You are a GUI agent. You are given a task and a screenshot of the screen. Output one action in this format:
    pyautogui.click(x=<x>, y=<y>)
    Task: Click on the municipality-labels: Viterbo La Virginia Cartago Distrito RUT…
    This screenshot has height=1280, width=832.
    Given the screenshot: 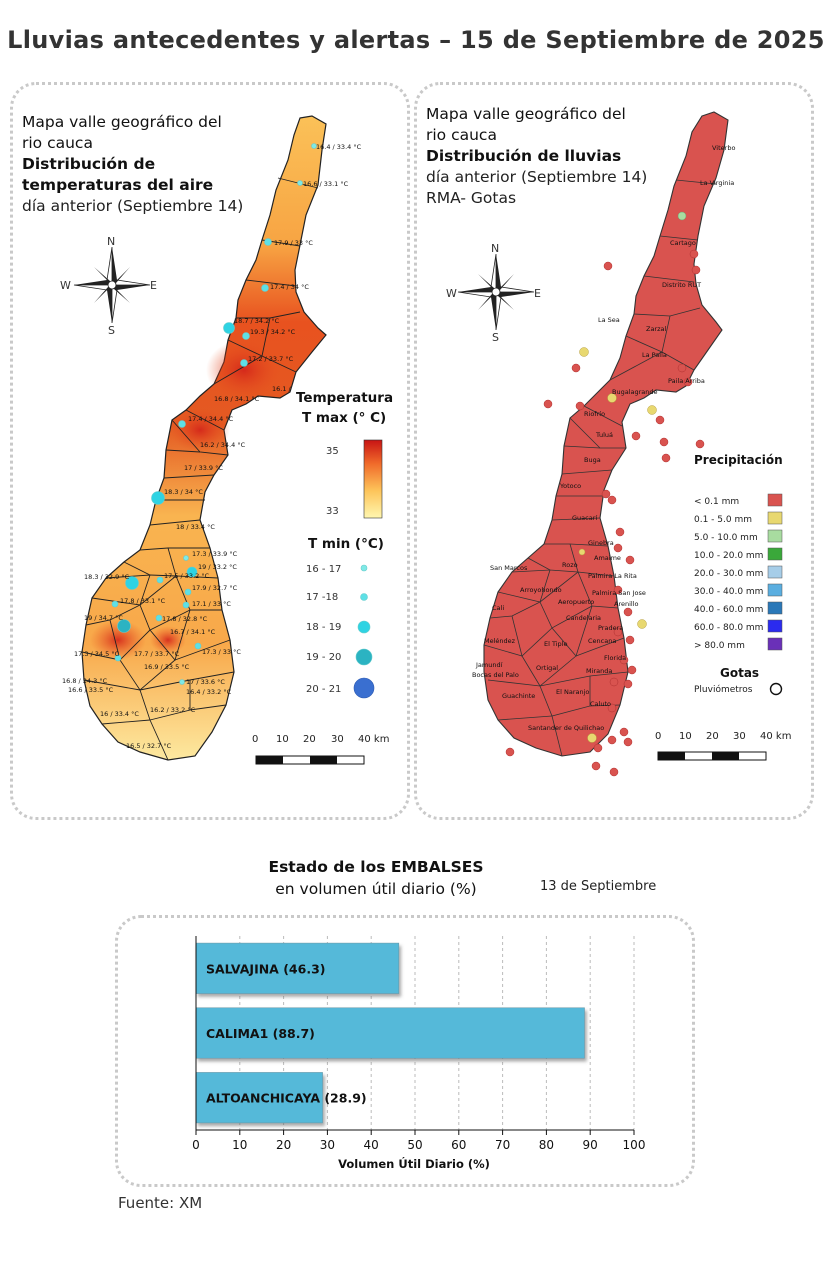 What is the action you would take?
    pyautogui.click(x=603, y=438)
    